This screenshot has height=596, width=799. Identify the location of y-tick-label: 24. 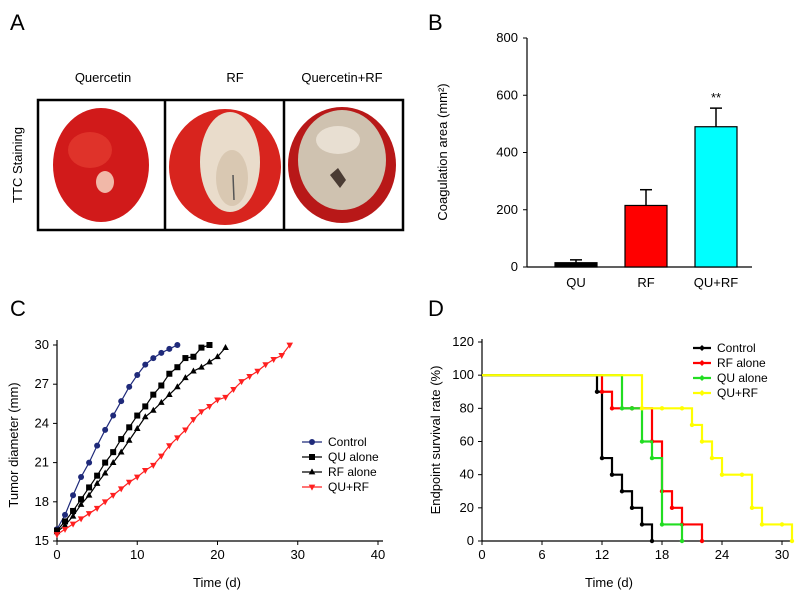
(42, 422).